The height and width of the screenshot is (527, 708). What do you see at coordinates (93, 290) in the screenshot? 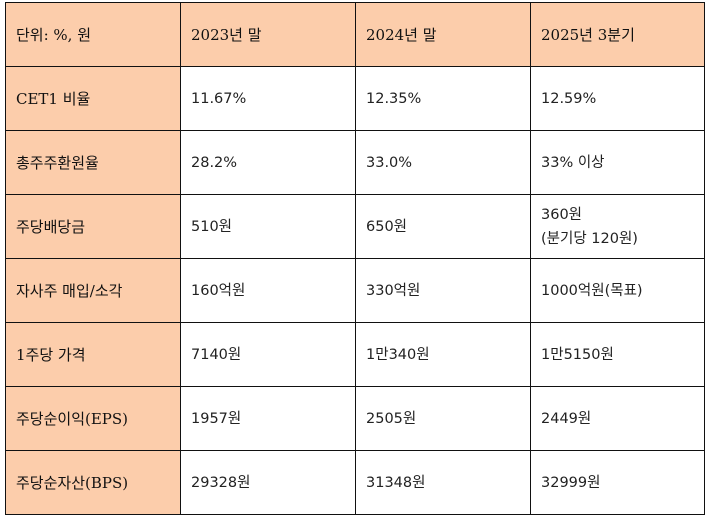
I see `row-label: 자사주 매입/소각` at bounding box center [93, 290].